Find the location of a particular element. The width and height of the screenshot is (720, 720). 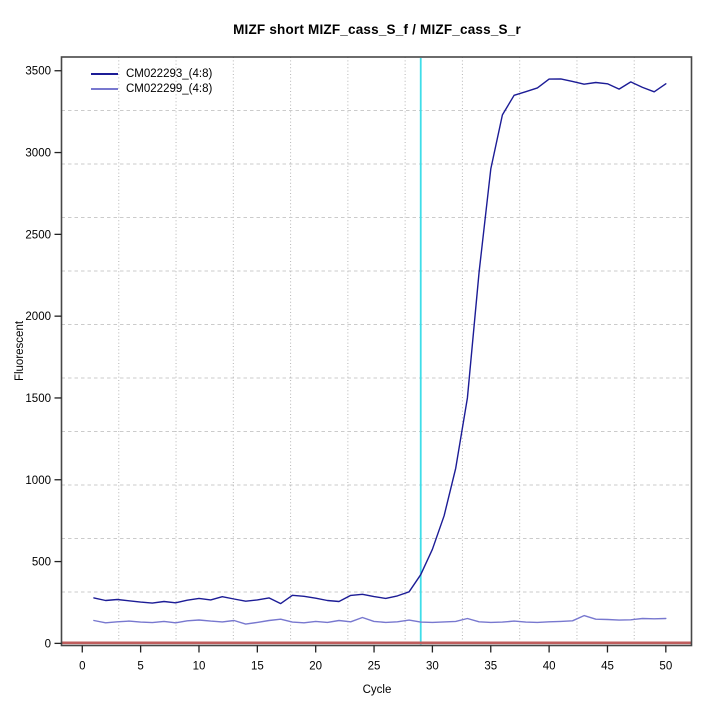

legend-entry-1: CM022293_(4:8) is located at coordinates (151, 73).